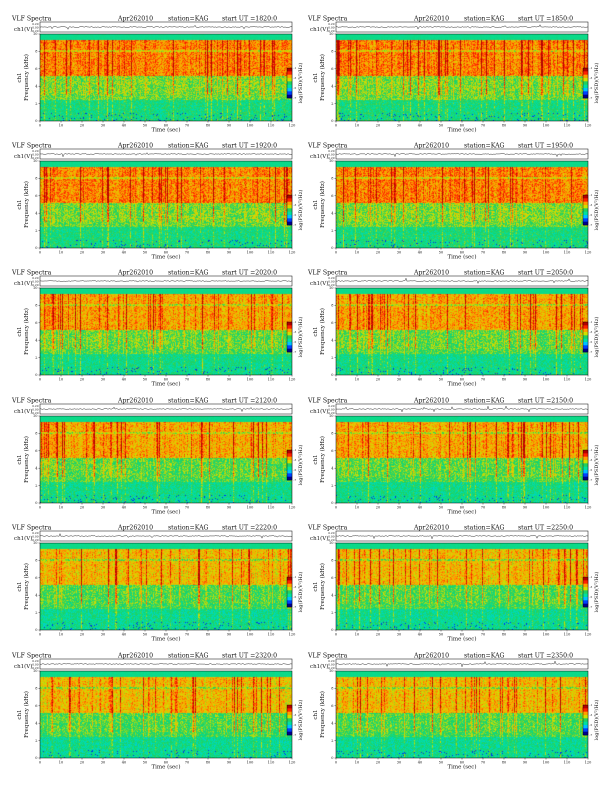  I want to click on x-tick-label: 10, so click(61, 508).